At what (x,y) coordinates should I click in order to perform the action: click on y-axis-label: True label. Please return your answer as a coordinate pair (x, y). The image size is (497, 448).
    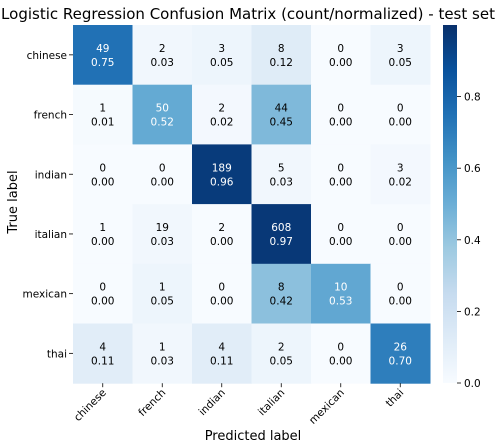
    Looking at the image, I should click on (13, 202).